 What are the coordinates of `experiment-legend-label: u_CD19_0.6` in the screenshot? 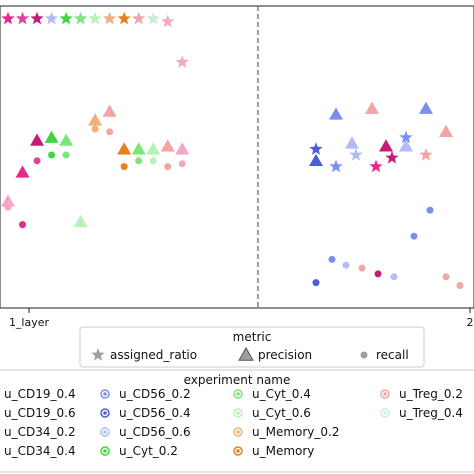 It's located at (40, 413).